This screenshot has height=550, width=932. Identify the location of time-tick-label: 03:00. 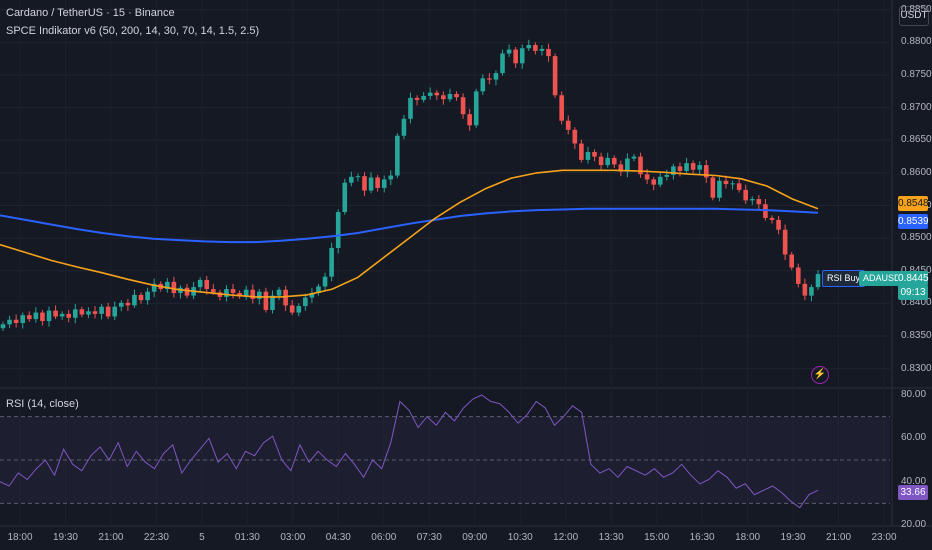
(293, 537).